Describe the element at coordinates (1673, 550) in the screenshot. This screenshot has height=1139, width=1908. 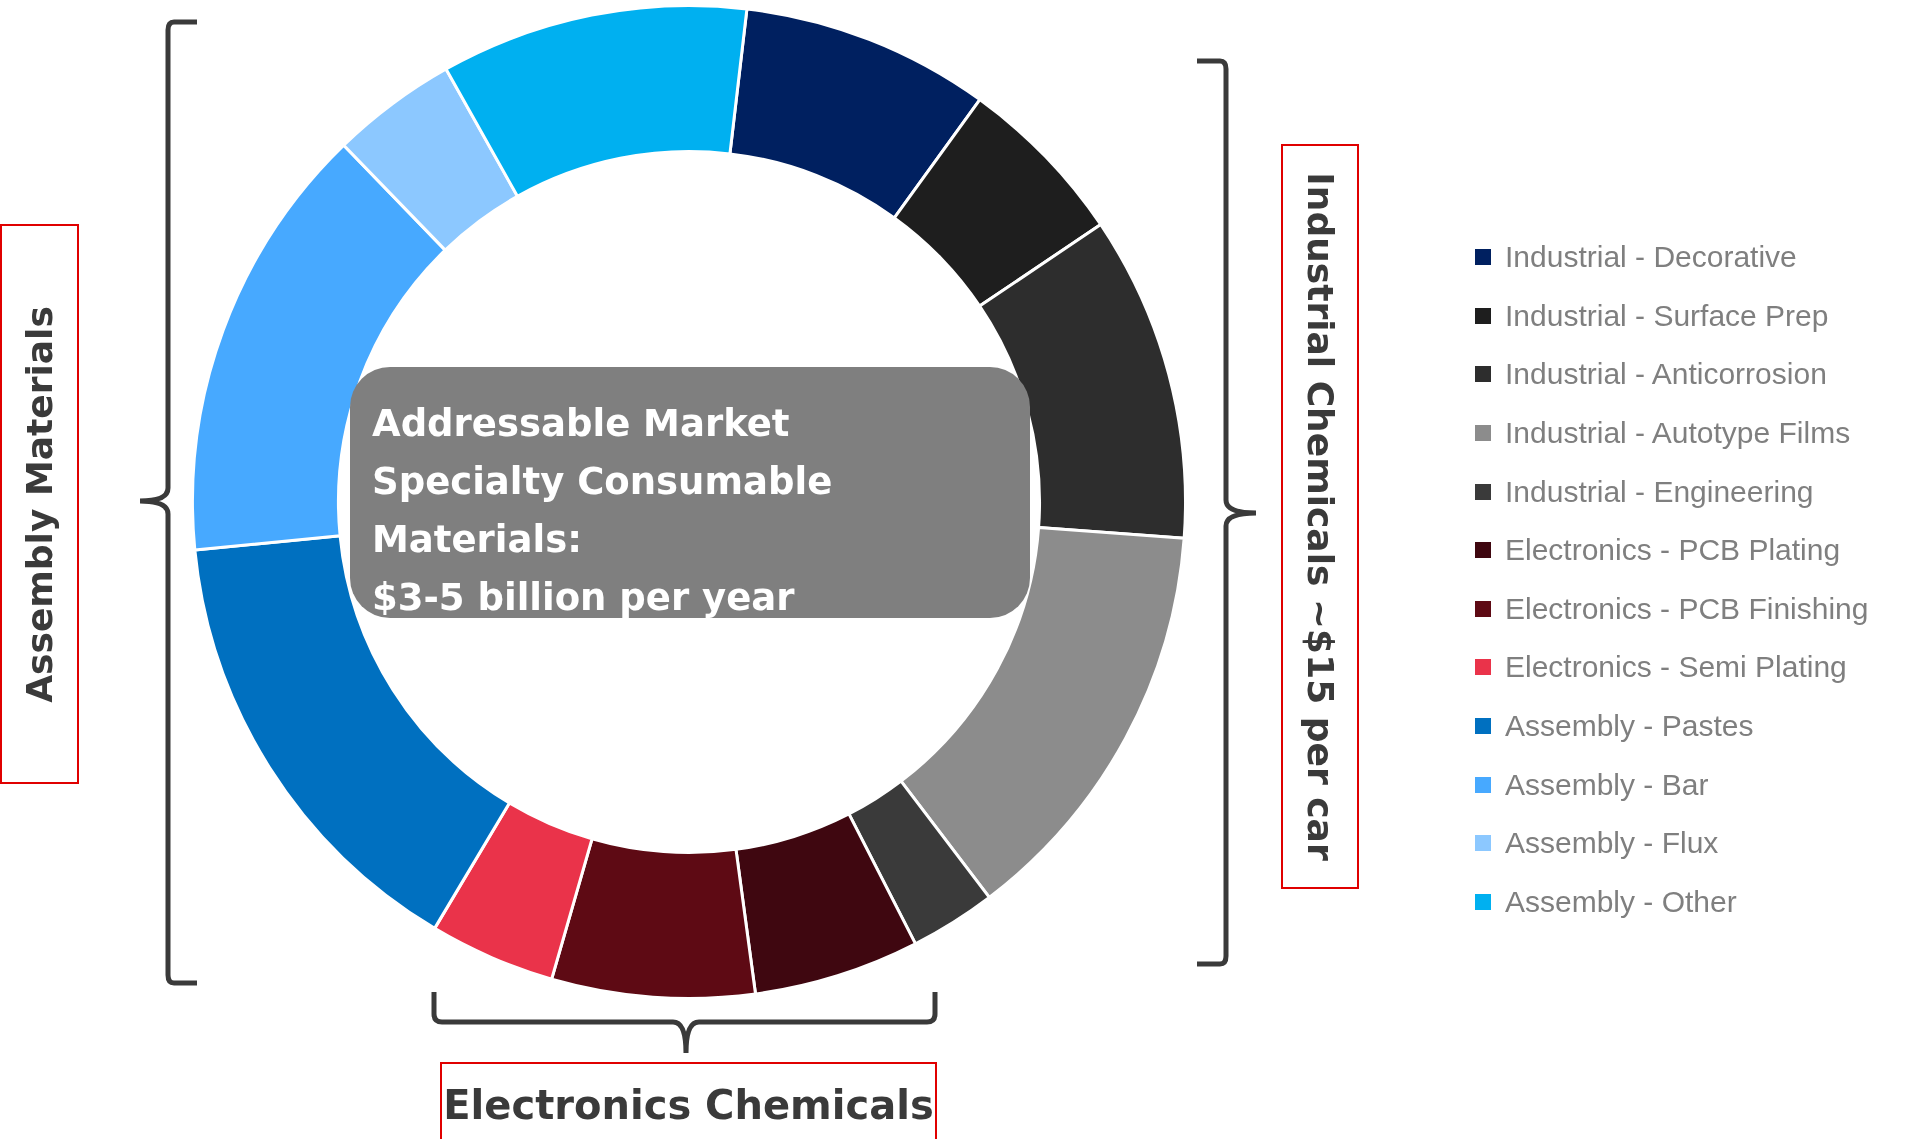
I see `legend-label: Electronics - PCB Plating` at that location.